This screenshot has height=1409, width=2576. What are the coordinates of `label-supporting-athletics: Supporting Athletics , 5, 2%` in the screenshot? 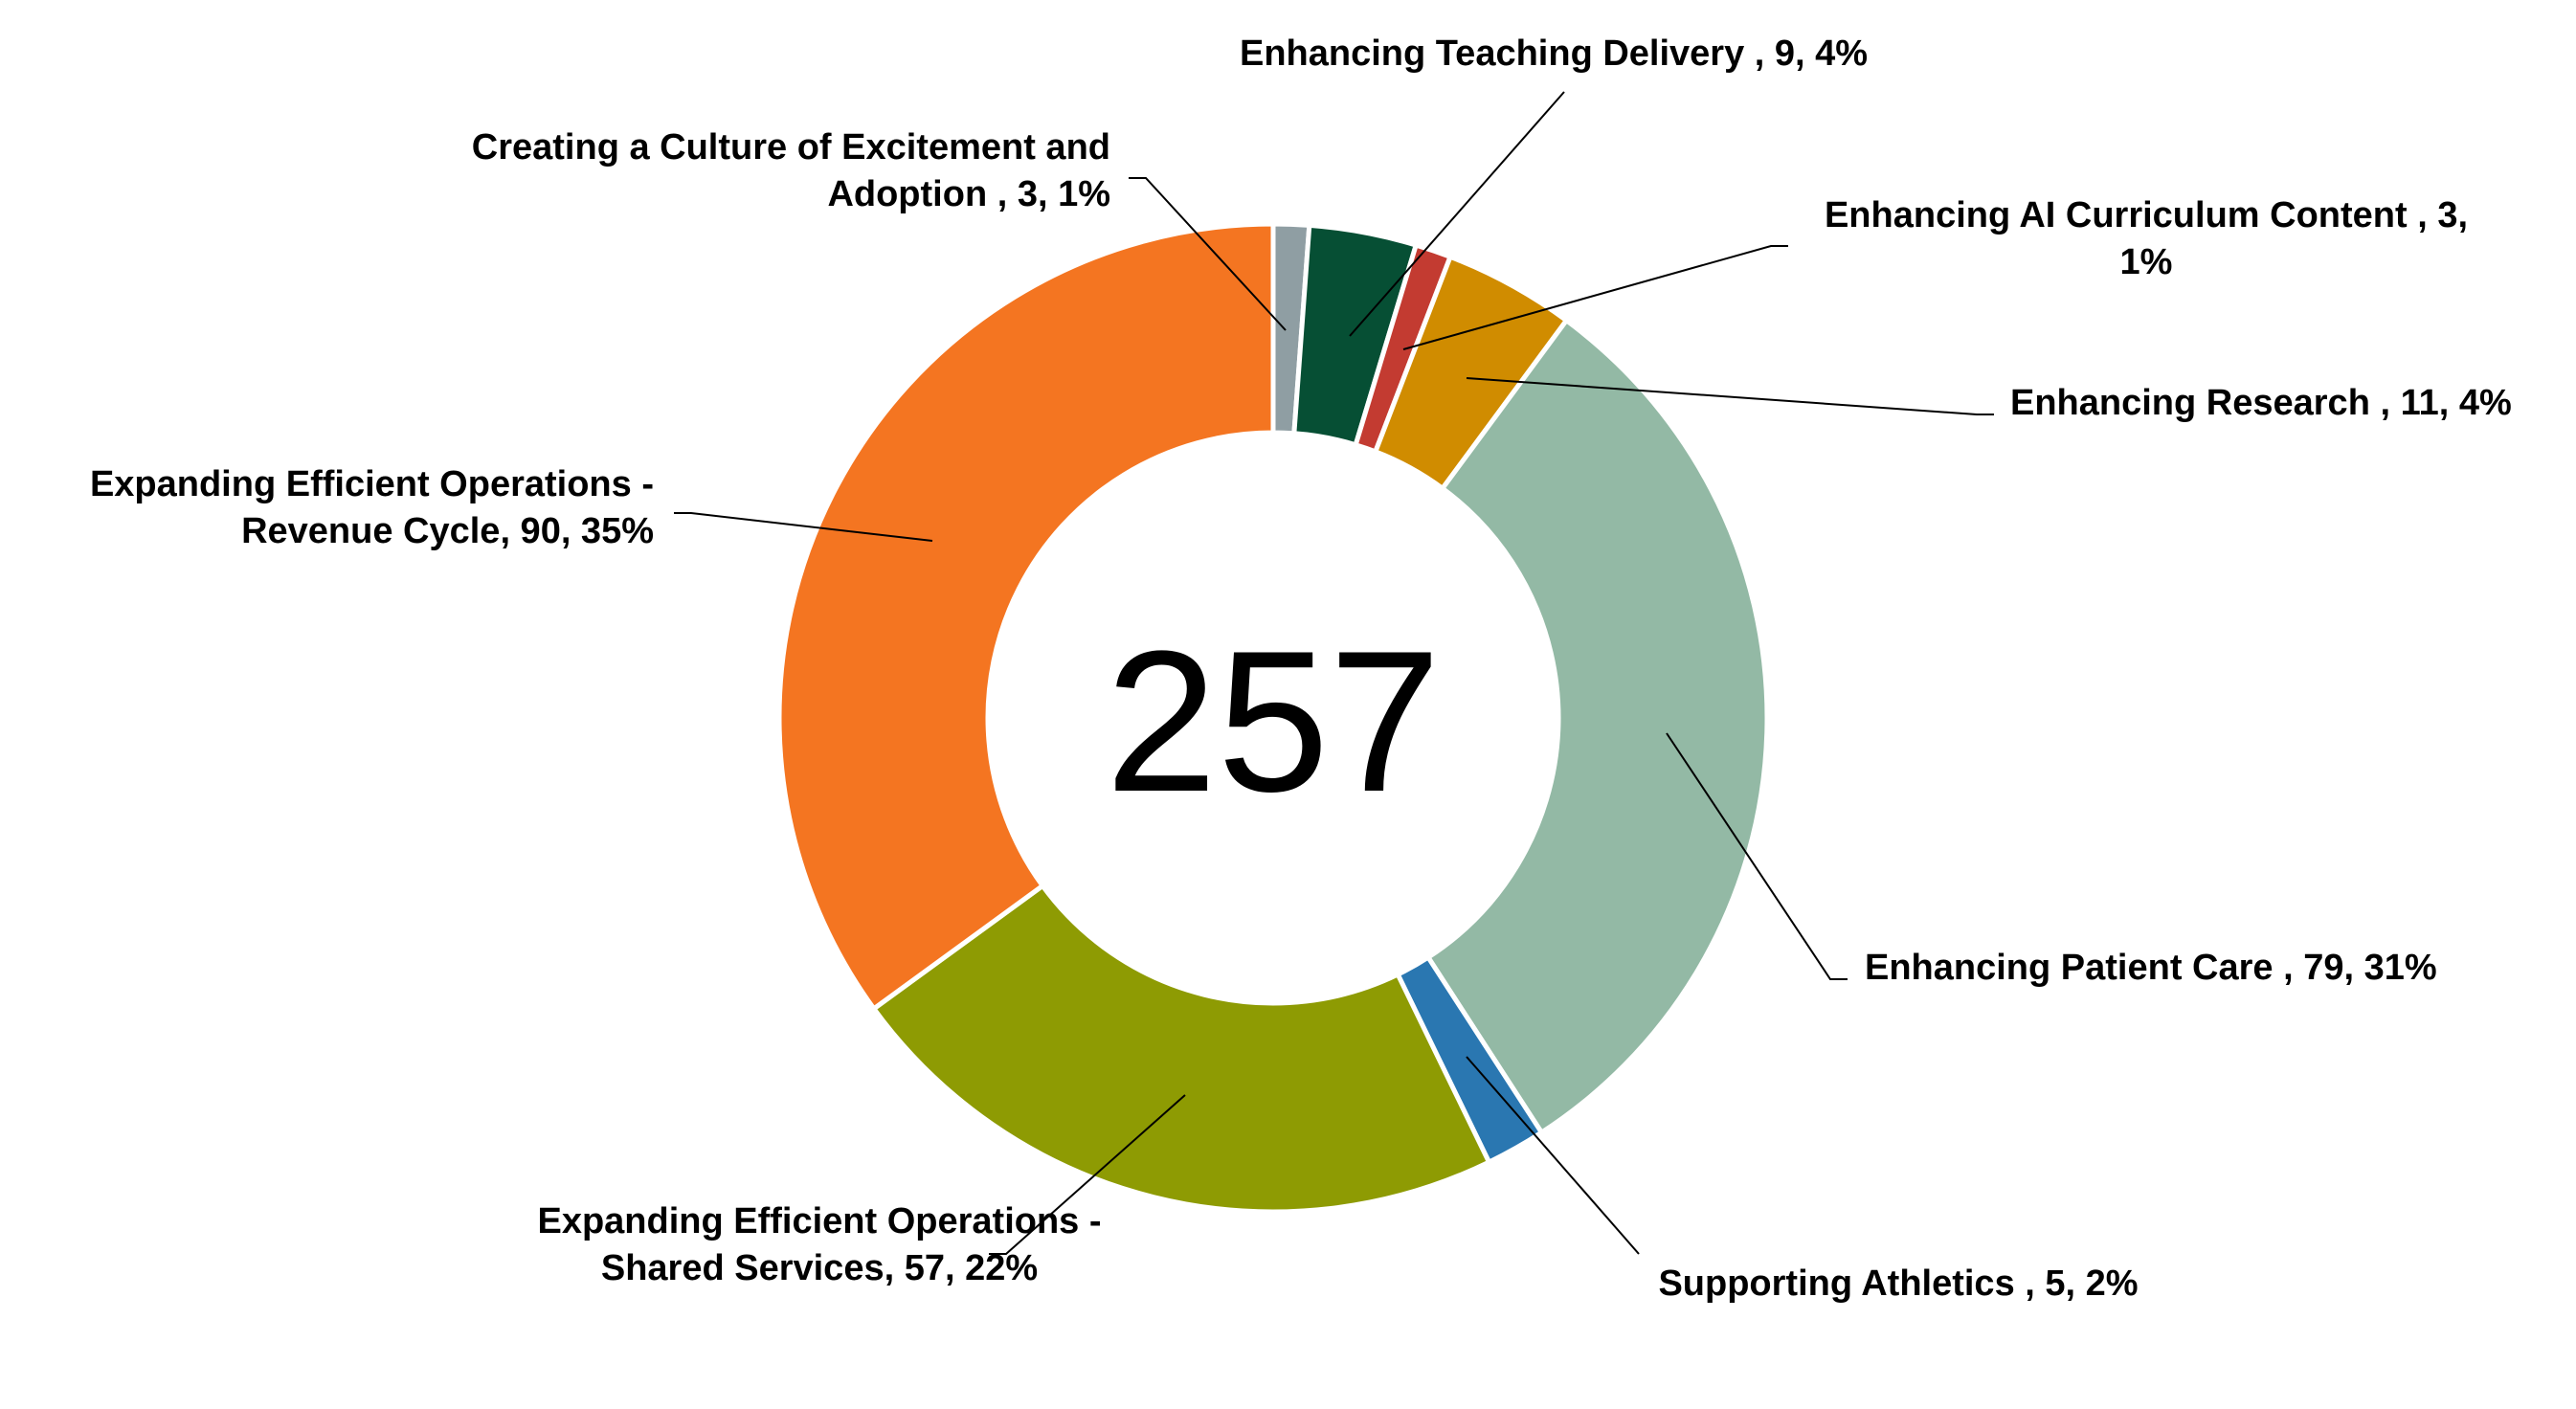 It's located at (1898, 1284).